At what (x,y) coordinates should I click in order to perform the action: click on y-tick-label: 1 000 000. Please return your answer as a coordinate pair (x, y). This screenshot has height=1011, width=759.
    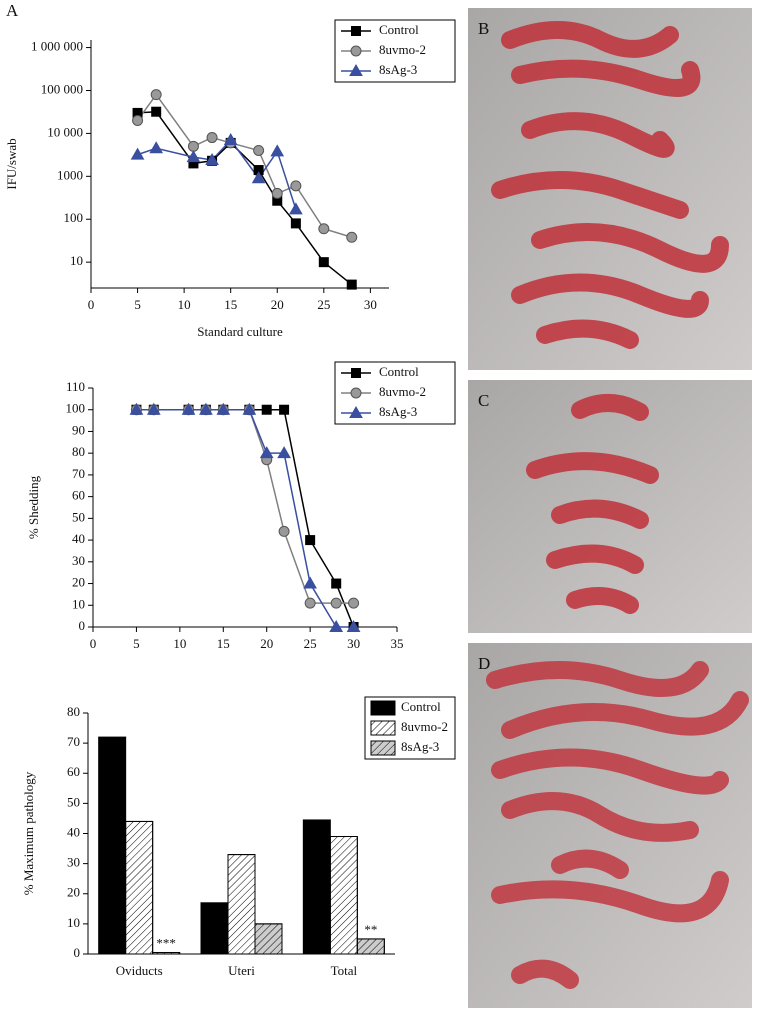
    Looking at the image, I should click on (57, 46).